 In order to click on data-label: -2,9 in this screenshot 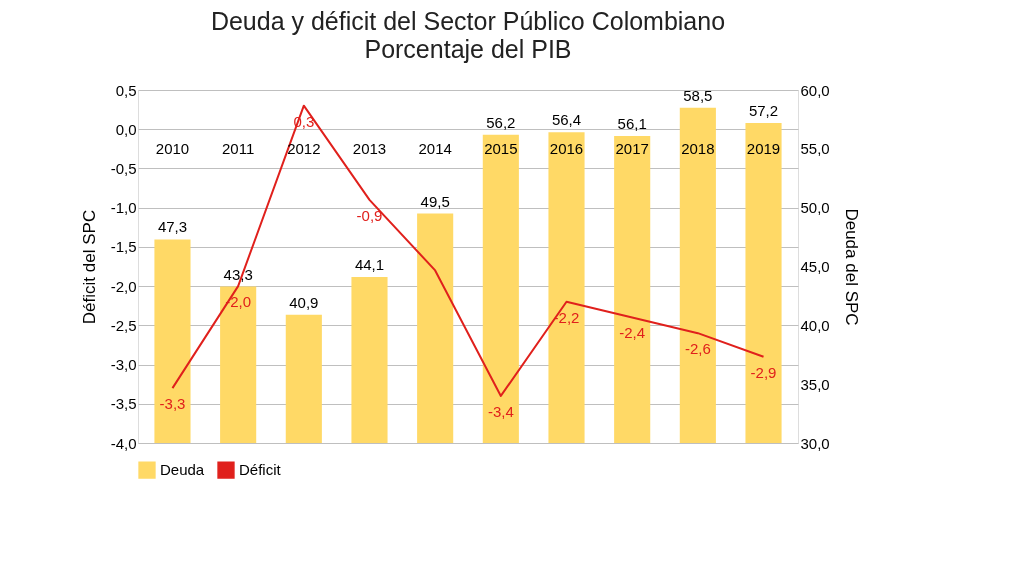, I will do `click(763, 372)`.